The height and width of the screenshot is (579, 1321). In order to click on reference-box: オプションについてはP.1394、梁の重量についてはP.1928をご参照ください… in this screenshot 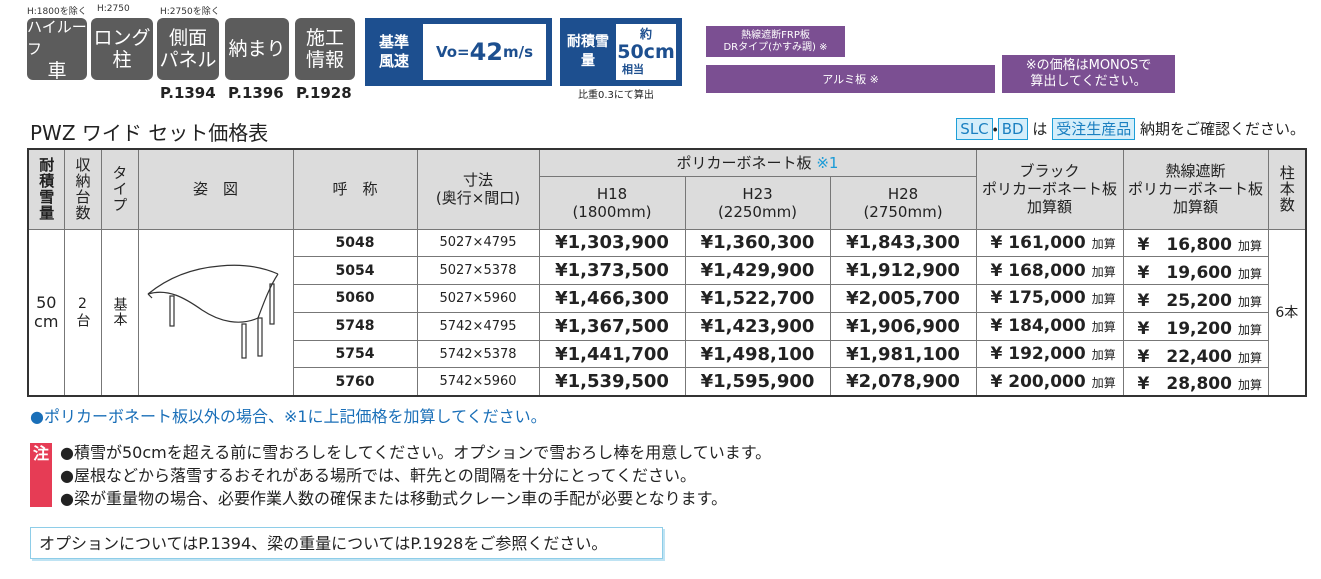, I will do `click(346, 543)`.